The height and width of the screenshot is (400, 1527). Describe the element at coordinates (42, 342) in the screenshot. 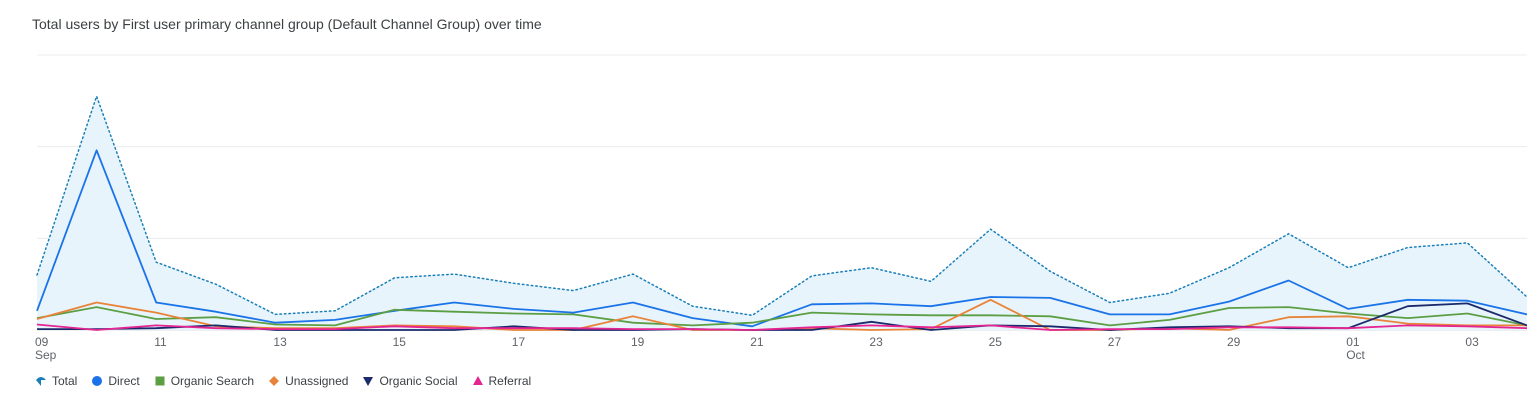

I see `x-tick-label: 09` at that location.